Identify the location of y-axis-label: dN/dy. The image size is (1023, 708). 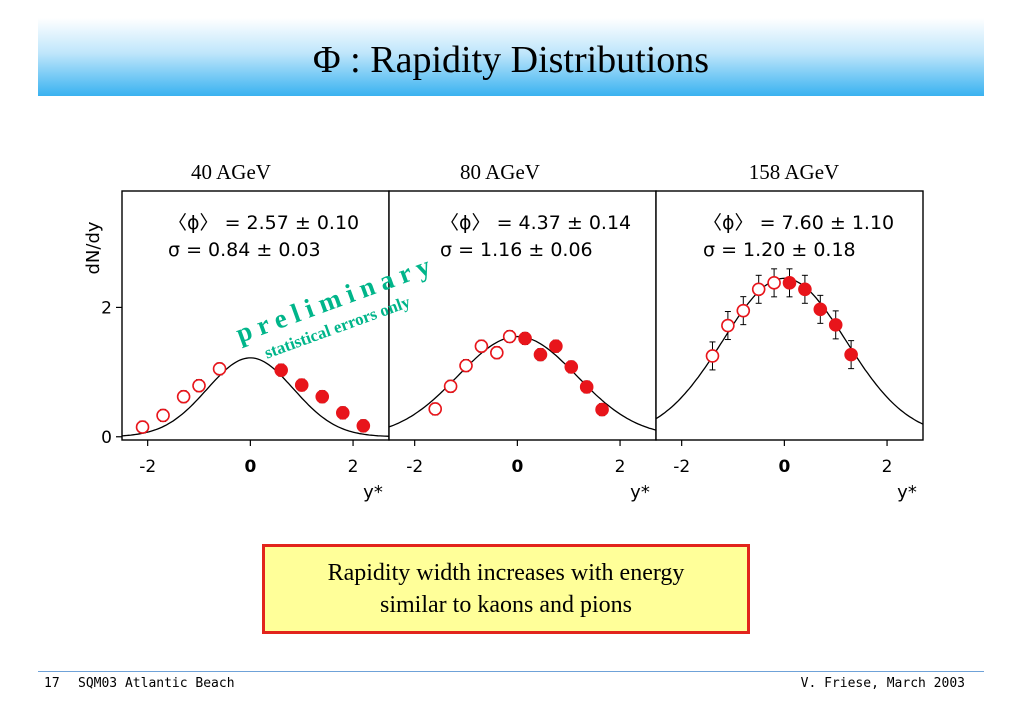
(93, 247).